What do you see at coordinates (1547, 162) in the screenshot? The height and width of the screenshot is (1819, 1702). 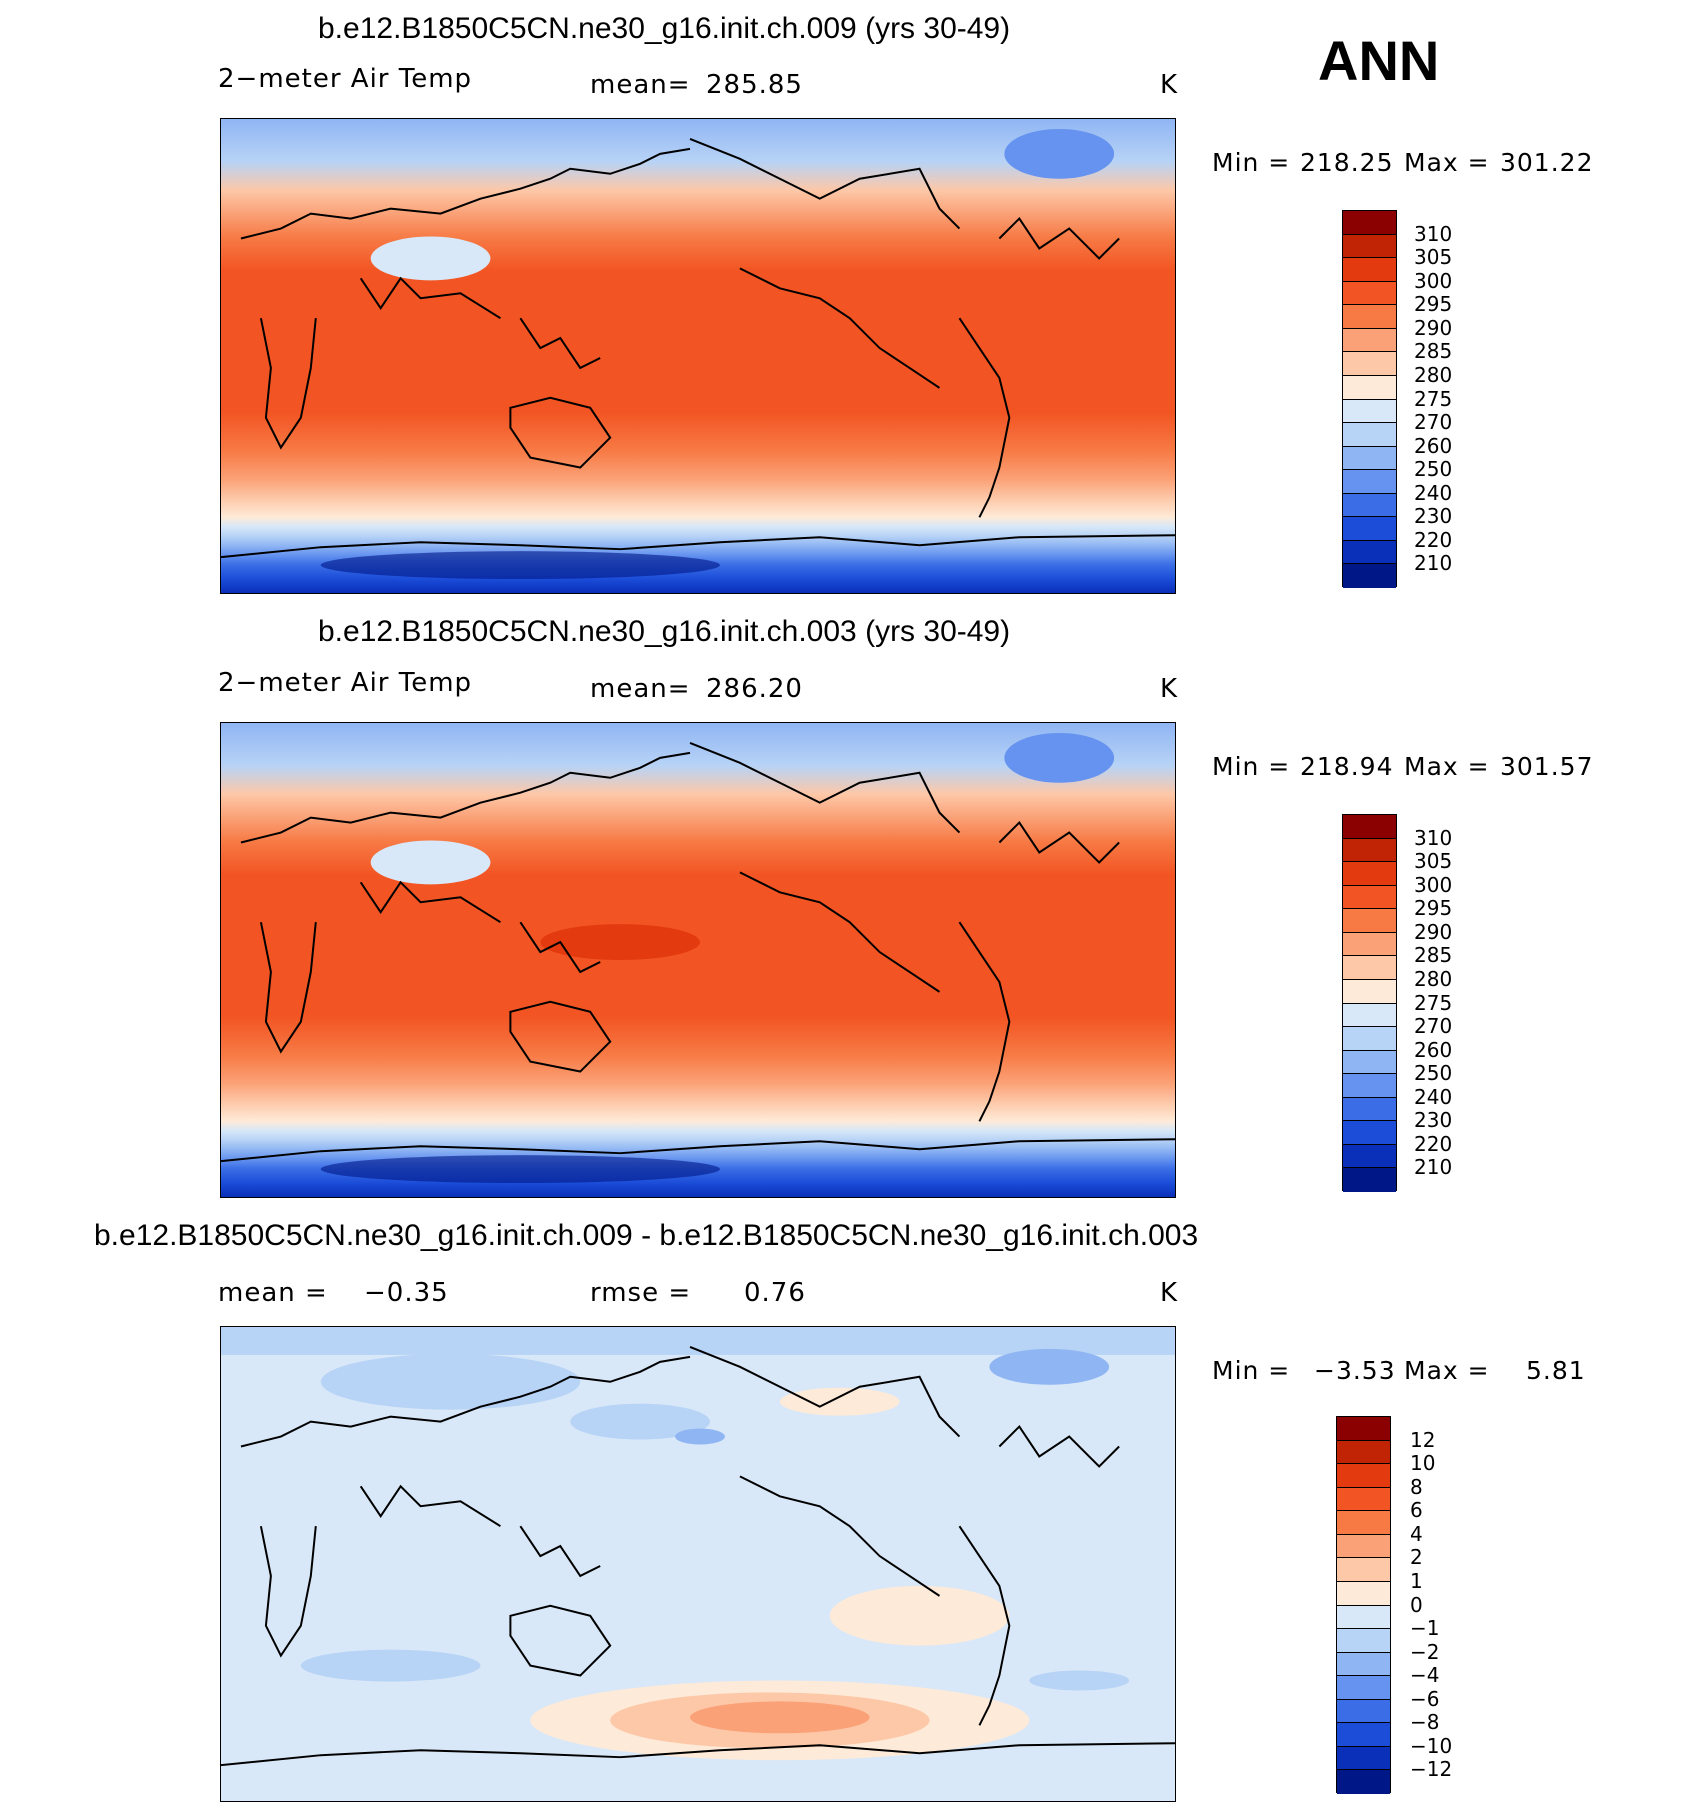 I see `panel1-max-value: 301.22` at bounding box center [1547, 162].